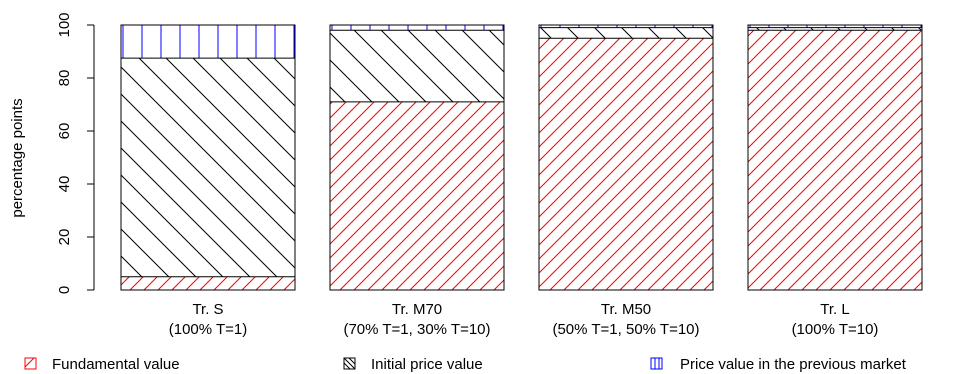  Describe the element at coordinates (417, 309) in the screenshot. I see `x-tick-label: Tr. M70` at that location.